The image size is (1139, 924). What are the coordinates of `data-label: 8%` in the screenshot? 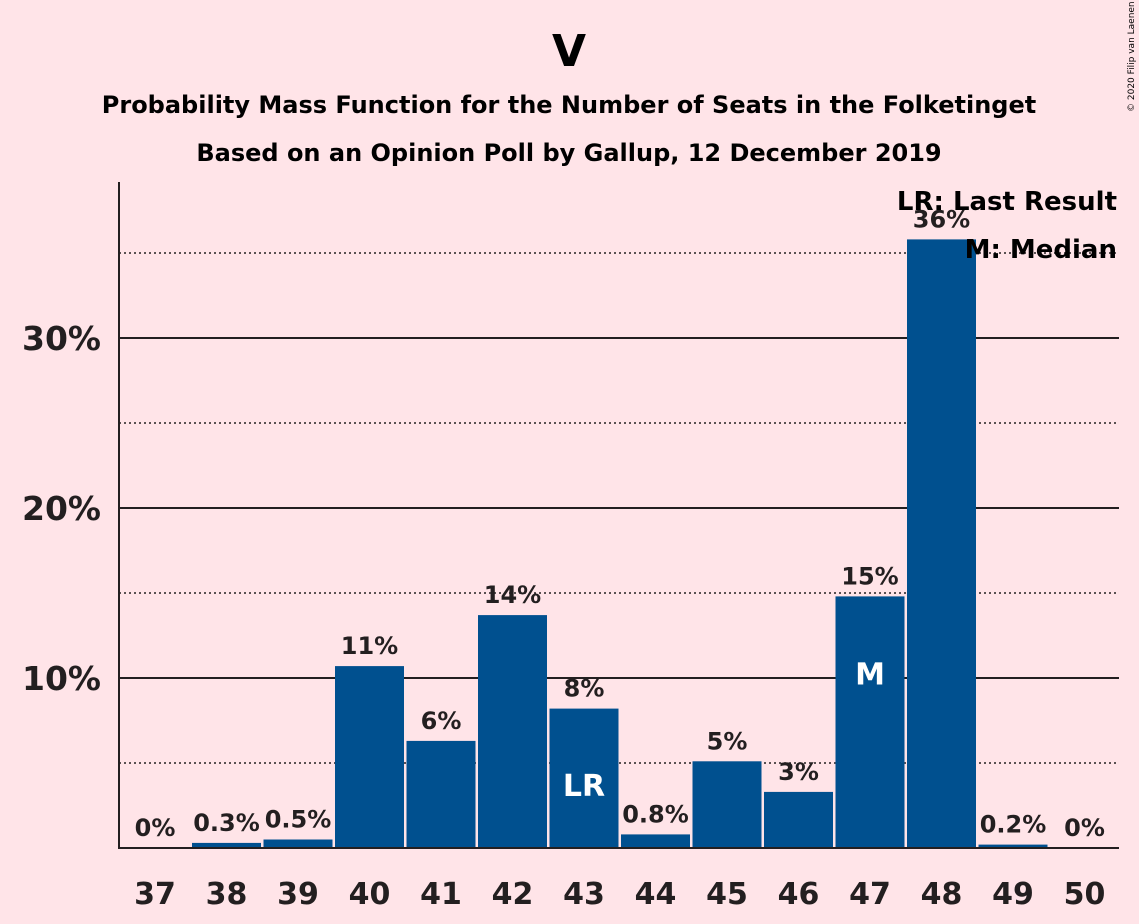 It's located at (584, 689).